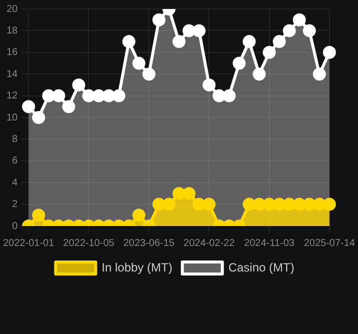 This screenshot has height=334, width=358. What do you see at coordinates (210, 243) in the screenshot?
I see `x-tick-label: 2024-02-22` at bounding box center [210, 243].